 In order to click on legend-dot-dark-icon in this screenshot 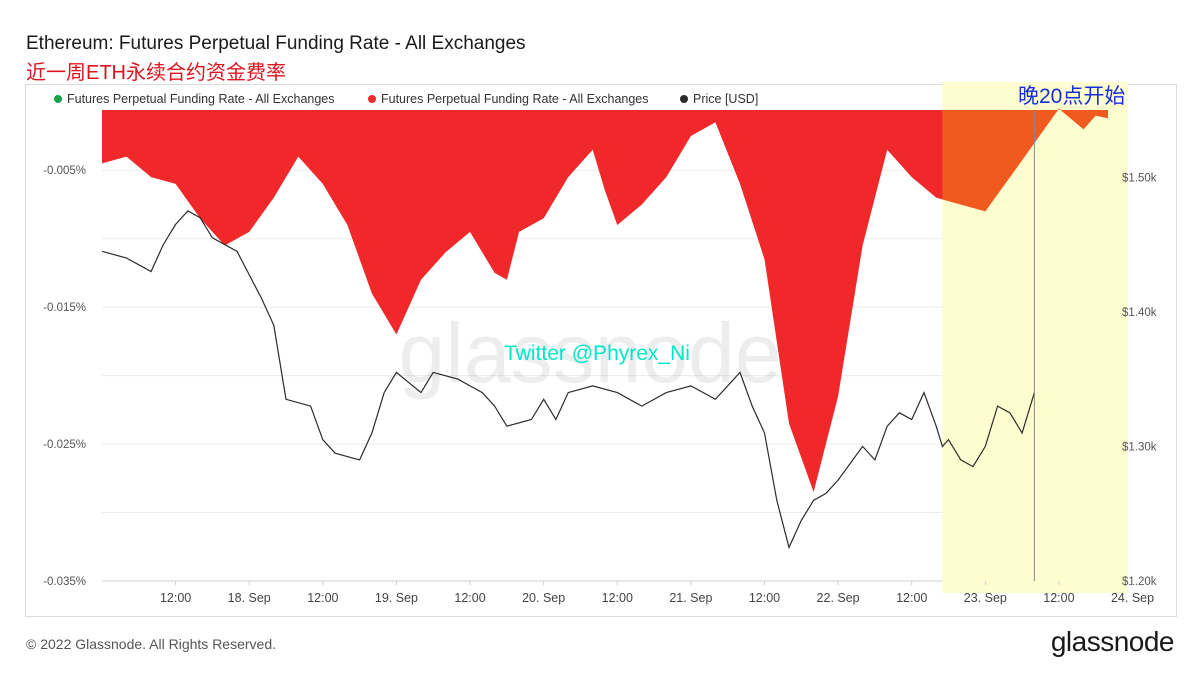, I will do `click(684, 99)`.